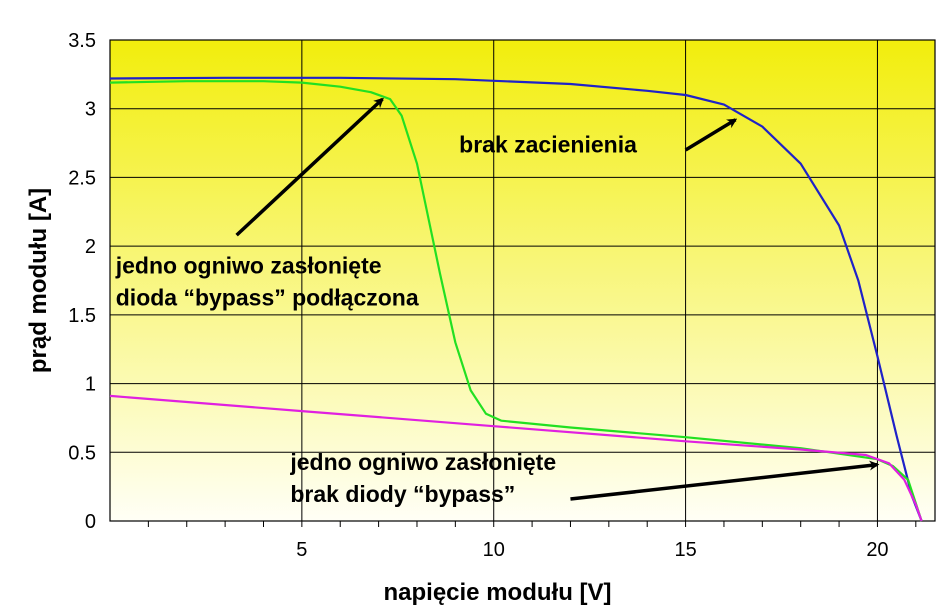 The width and height of the screenshot is (942, 615). I want to click on x-tick-label: 20, so click(877, 550).